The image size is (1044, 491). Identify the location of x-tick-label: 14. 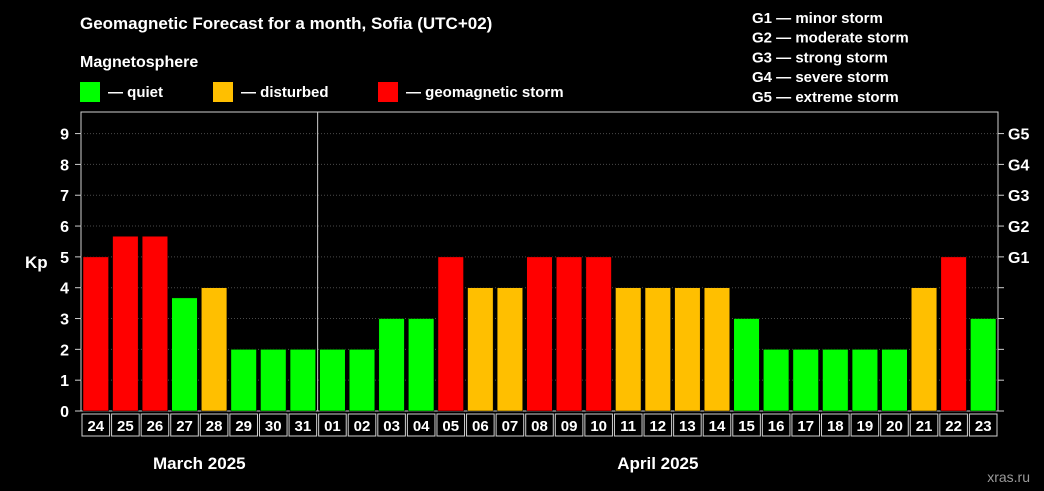
(717, 426).